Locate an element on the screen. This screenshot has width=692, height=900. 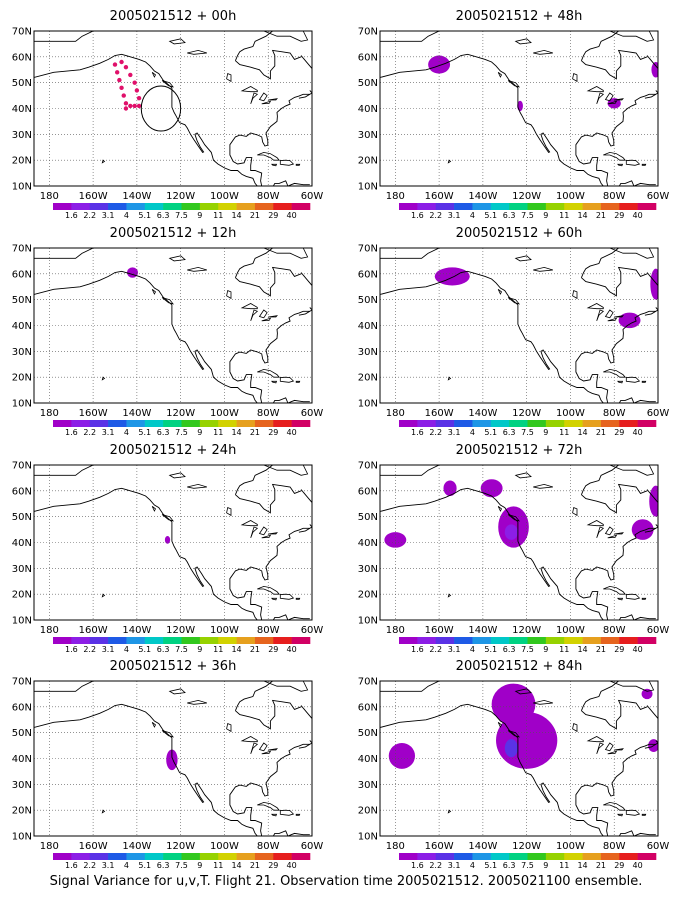
lon-tick-label: 180 is located at coordinates (49, 846).